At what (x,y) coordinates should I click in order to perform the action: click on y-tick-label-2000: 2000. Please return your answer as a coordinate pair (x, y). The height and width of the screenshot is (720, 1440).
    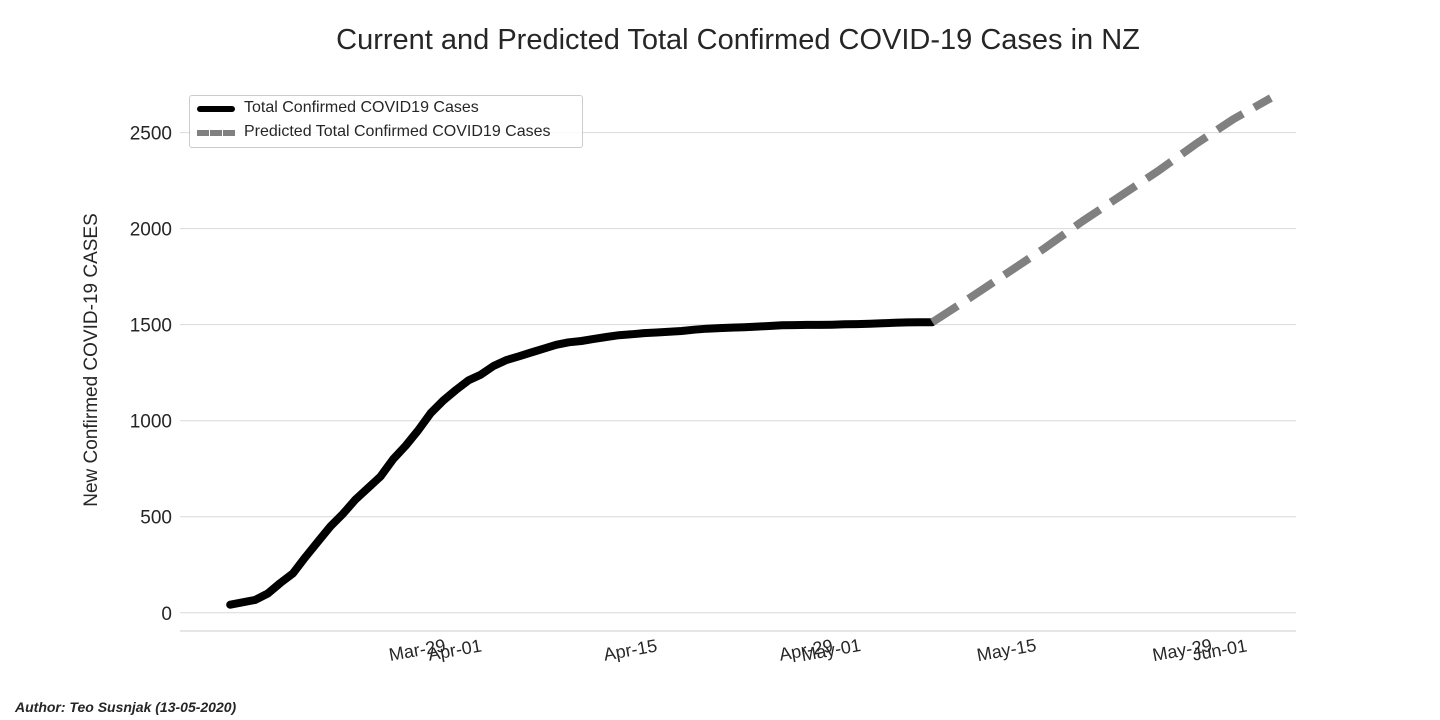
    Looking at the image, I should click on (151, 230).